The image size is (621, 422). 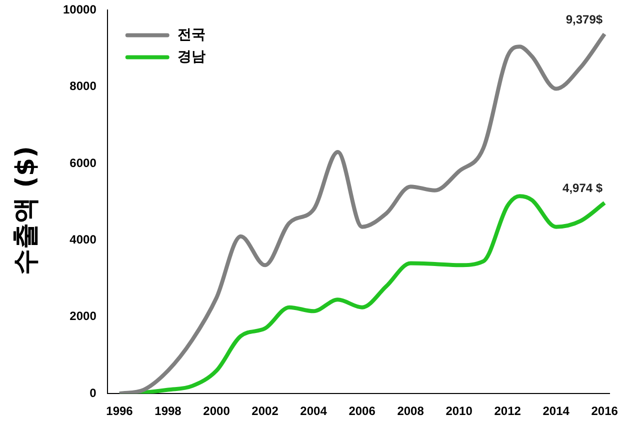 I want to click on x-tick-label: 1996, so click(x=120, y=411).